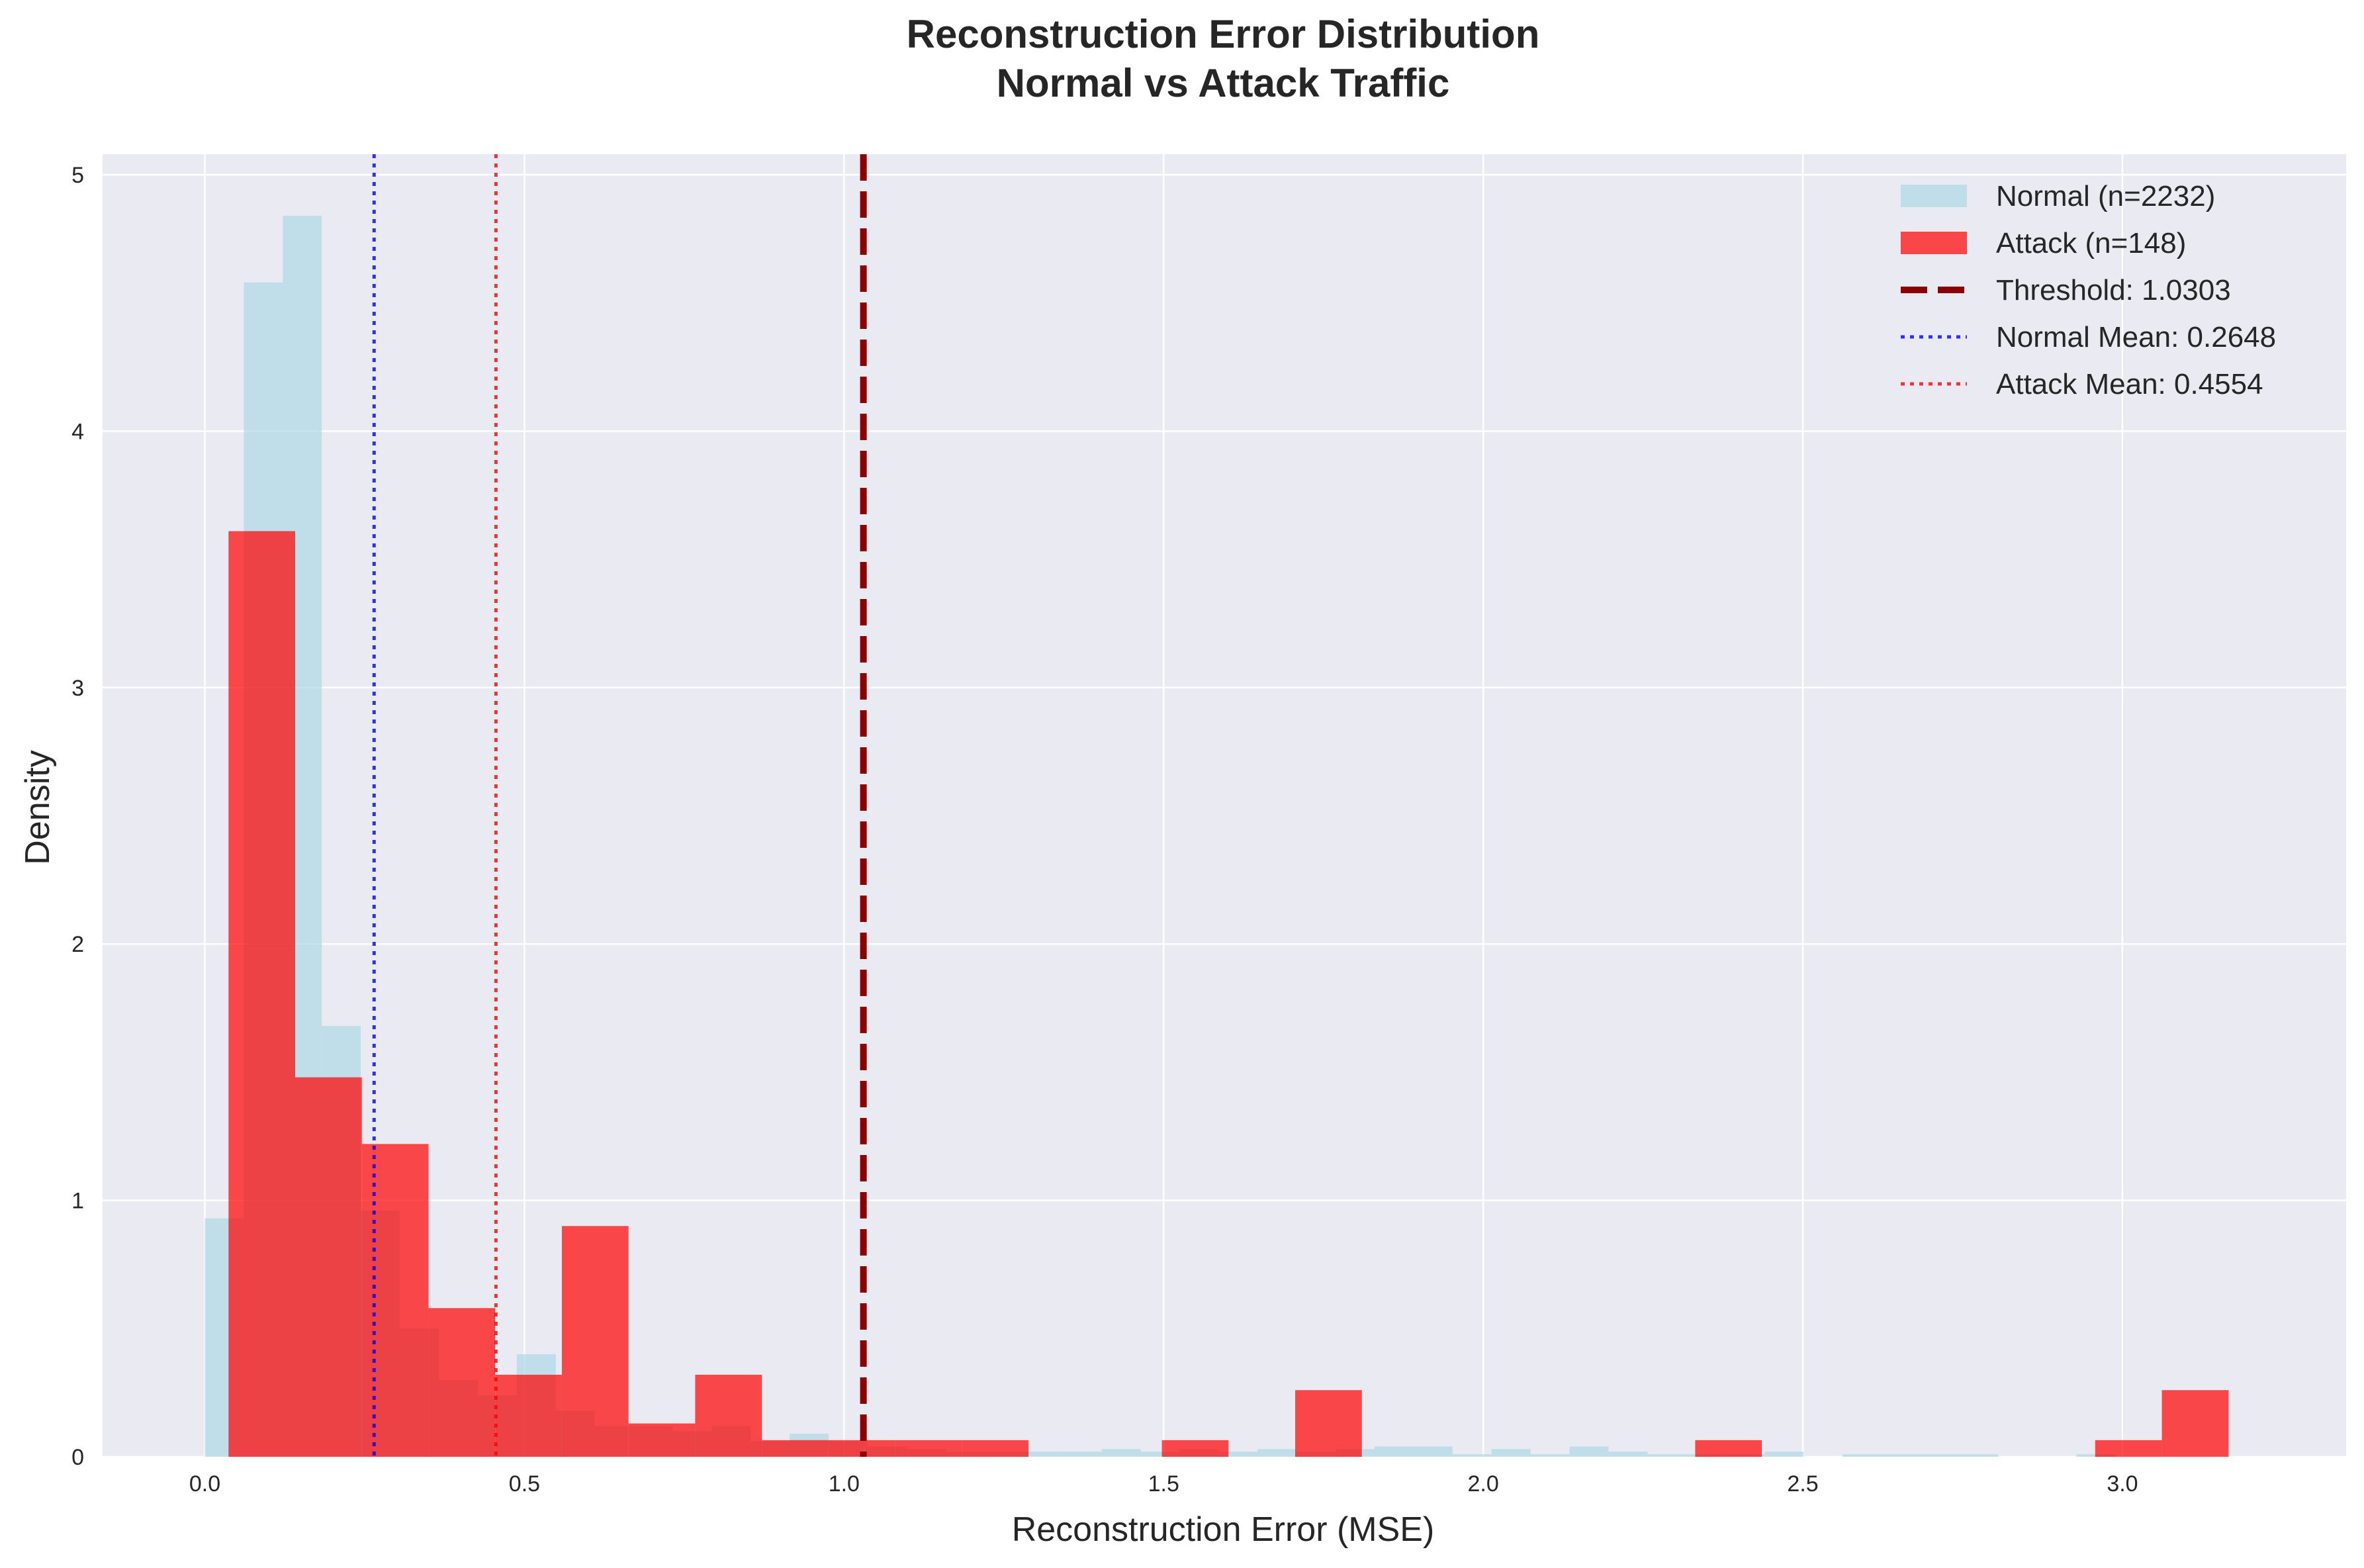 The height and width of the screenshot is (1568, 2364). What do you see at coordinates (1802, 1484) in the screenshot?
I see `x-tick-label-5: 2.5` at bounding box center [1802, 1484].